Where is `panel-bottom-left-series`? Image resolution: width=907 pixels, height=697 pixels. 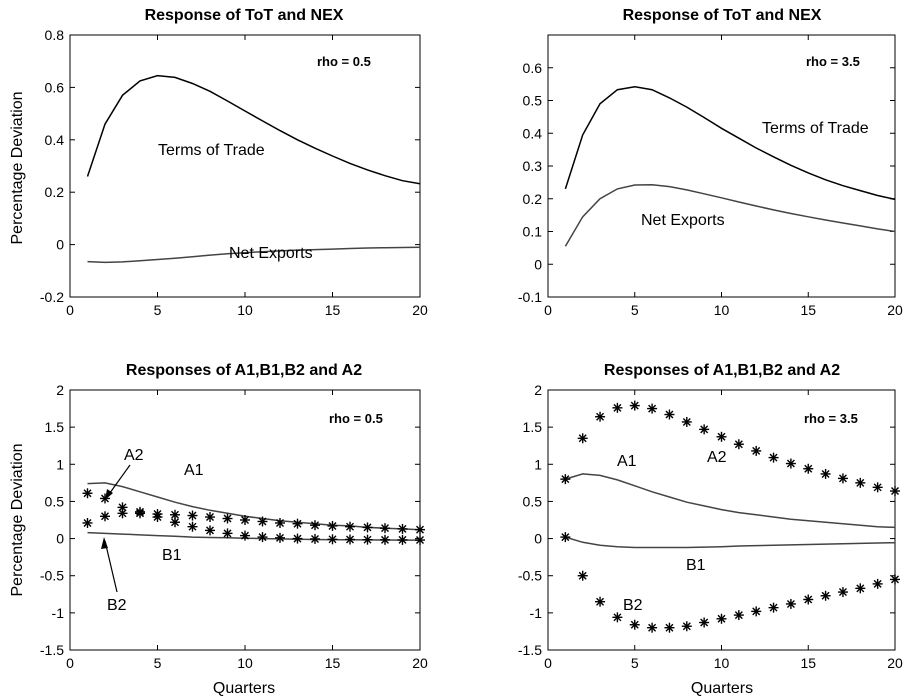 panel-bottom-left-series is located at coordinates (253, 514).